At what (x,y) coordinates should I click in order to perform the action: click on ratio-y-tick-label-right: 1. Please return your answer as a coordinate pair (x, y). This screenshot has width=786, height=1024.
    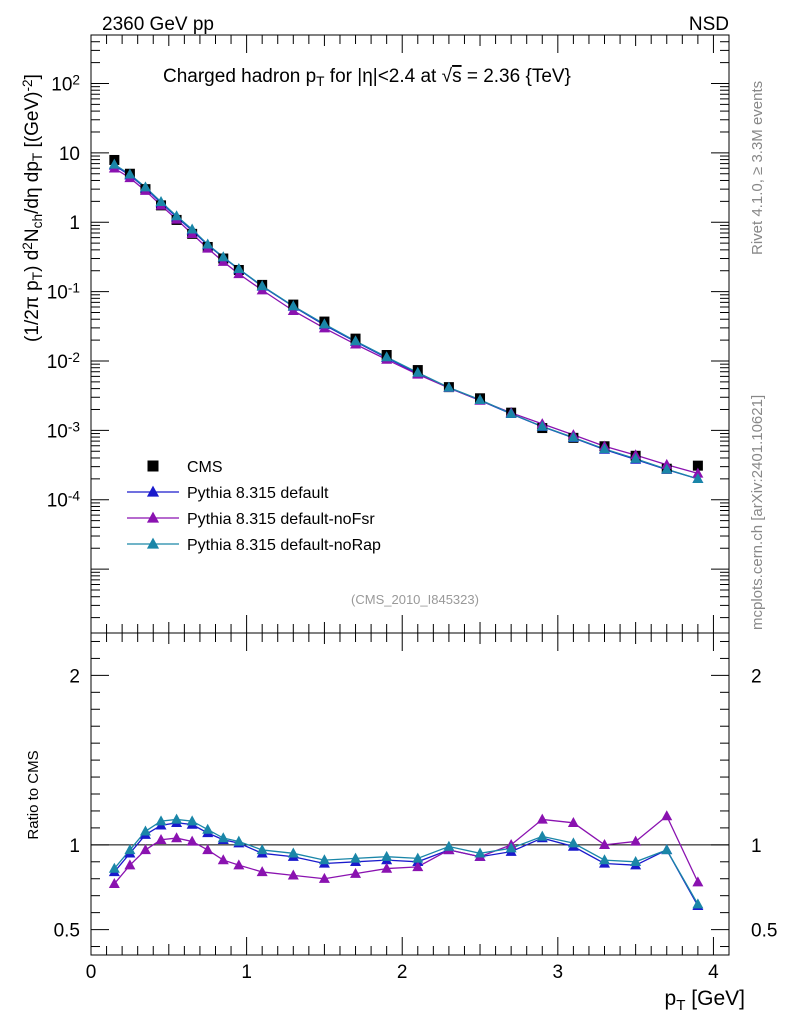
    Looking at the image, I should click on (756, 846).